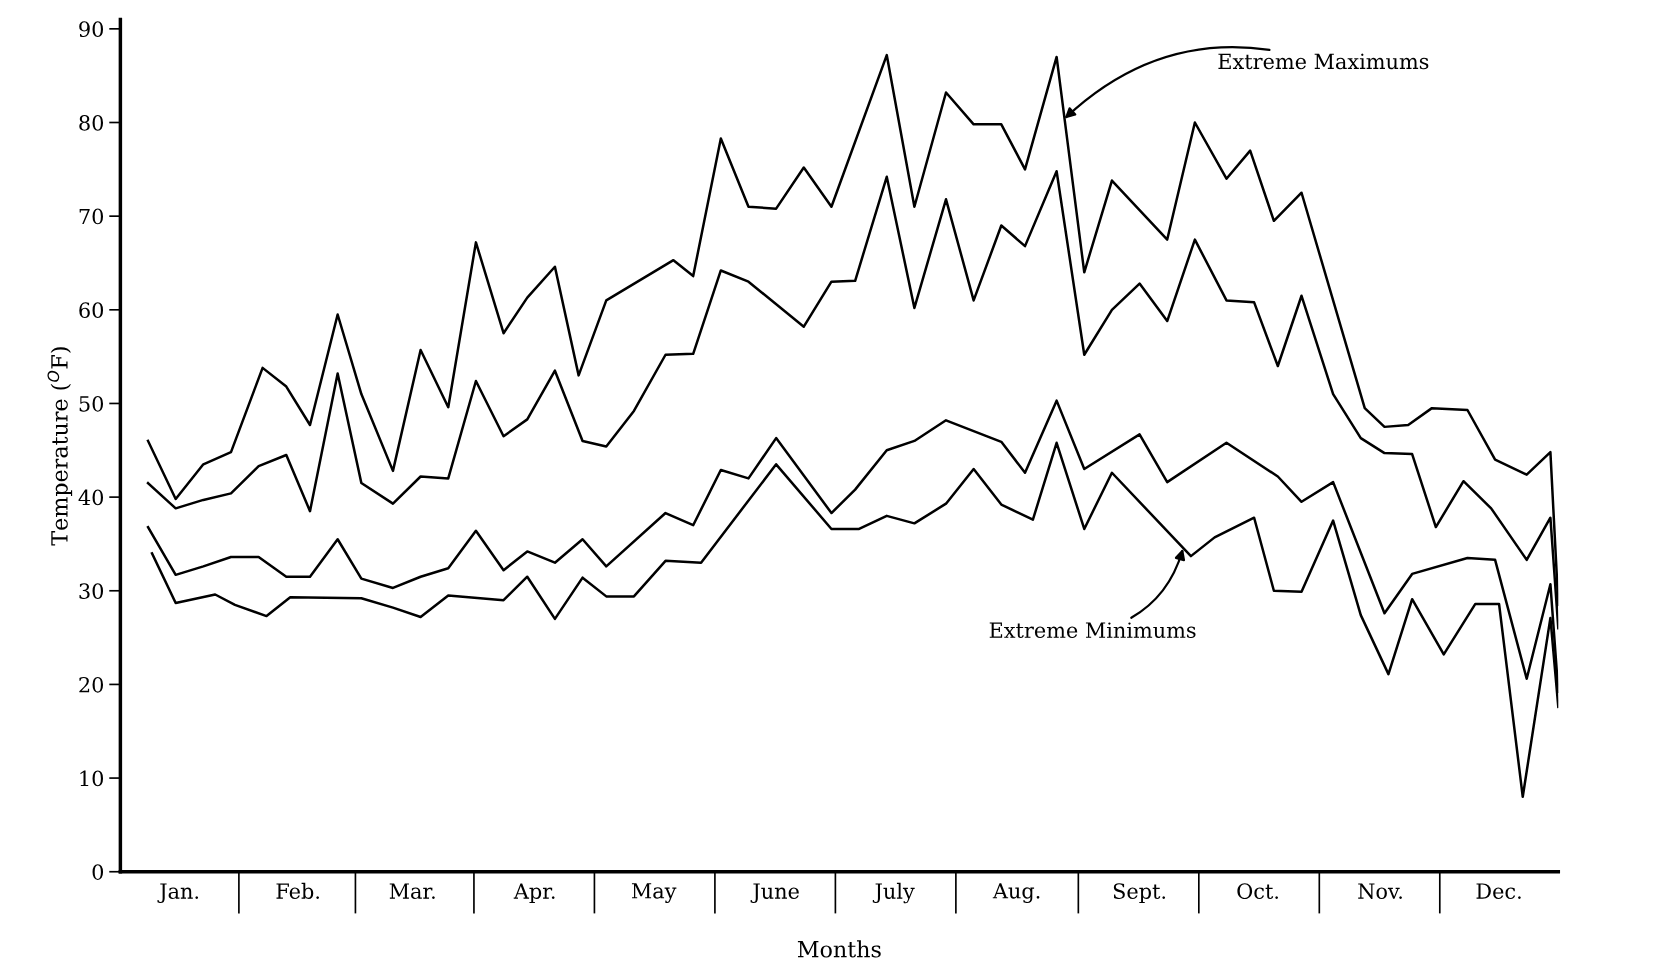  I want to click on annotation: Extreme Minimums, so click(1092, 630).